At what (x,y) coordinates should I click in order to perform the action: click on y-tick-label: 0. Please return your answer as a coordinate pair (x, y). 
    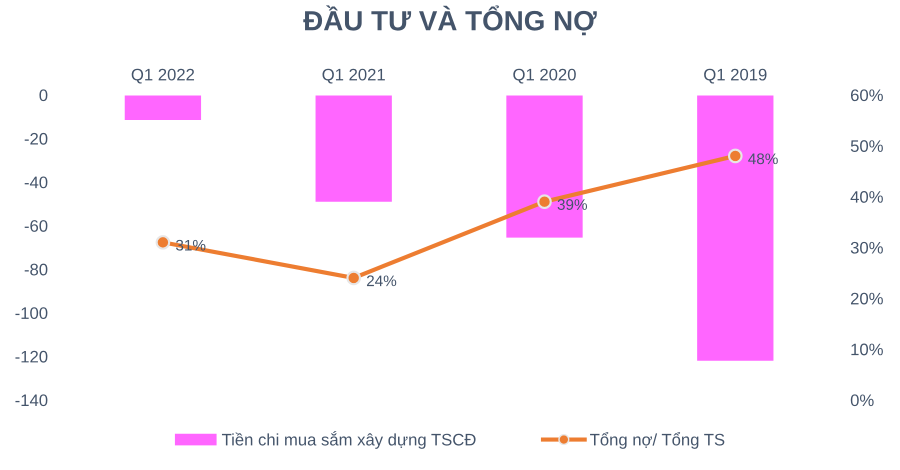
    Looking at the image, I should click on (43, 95).